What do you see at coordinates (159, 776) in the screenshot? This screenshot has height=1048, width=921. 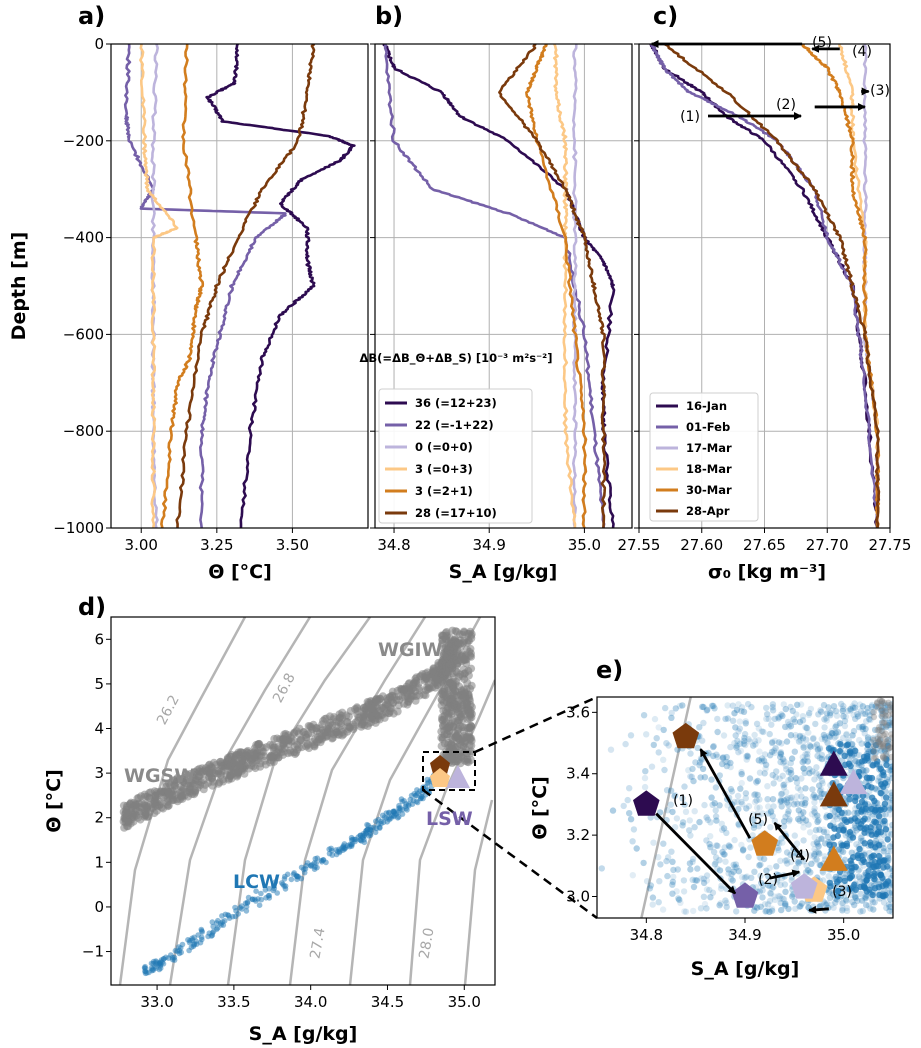 I see `water-mass-wgsw: WGSW` at bounding box center [159, 776].